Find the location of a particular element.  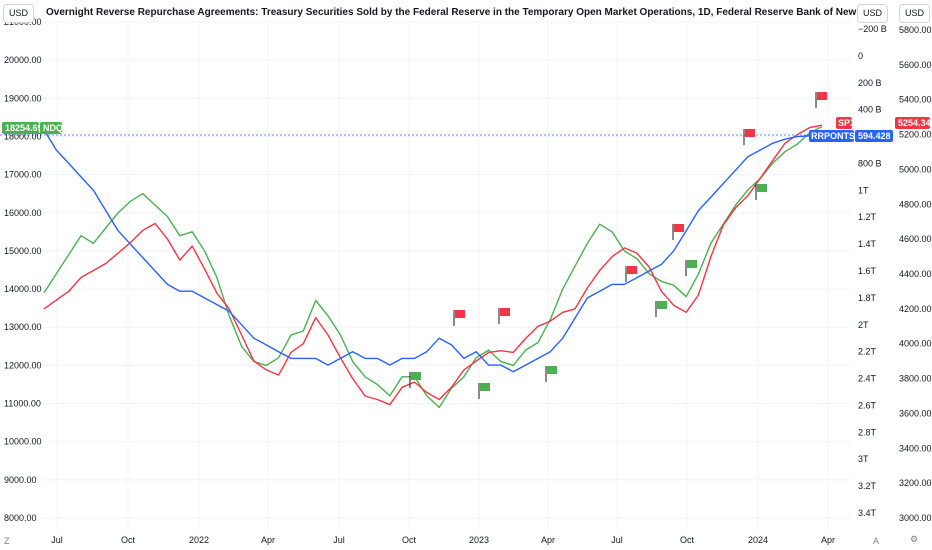

spx-axis-tick: 4800.00 is located at coordinates (915, 204).